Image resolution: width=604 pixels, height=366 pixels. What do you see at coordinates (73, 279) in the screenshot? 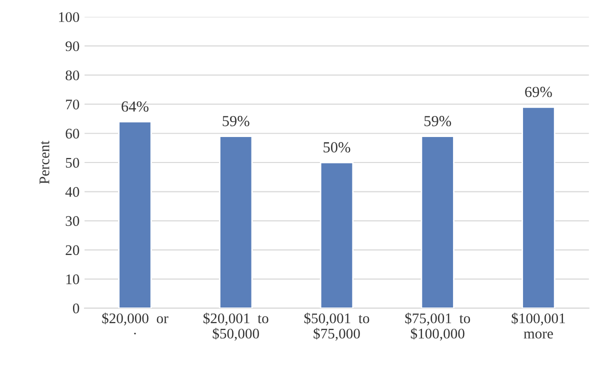
I see `y-tick-label: 10` at bounding box center [73, 279].